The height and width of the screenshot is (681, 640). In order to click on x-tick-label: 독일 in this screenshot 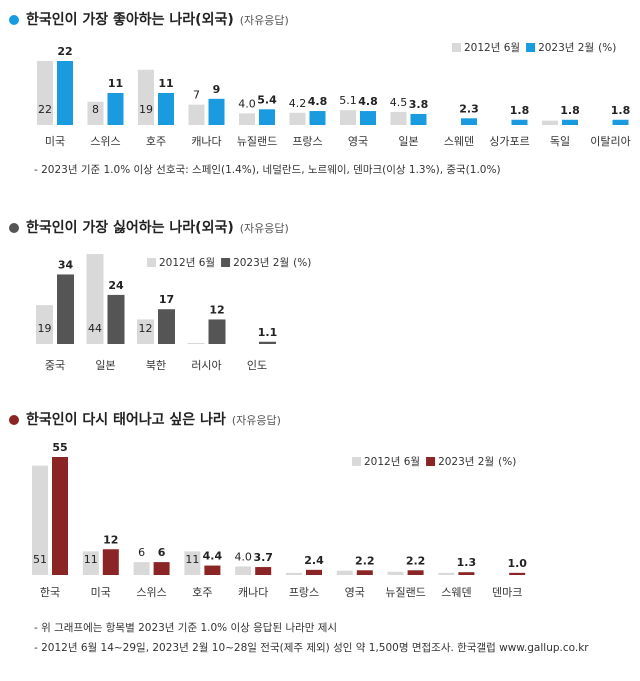, I will do `click(560, 141)`.